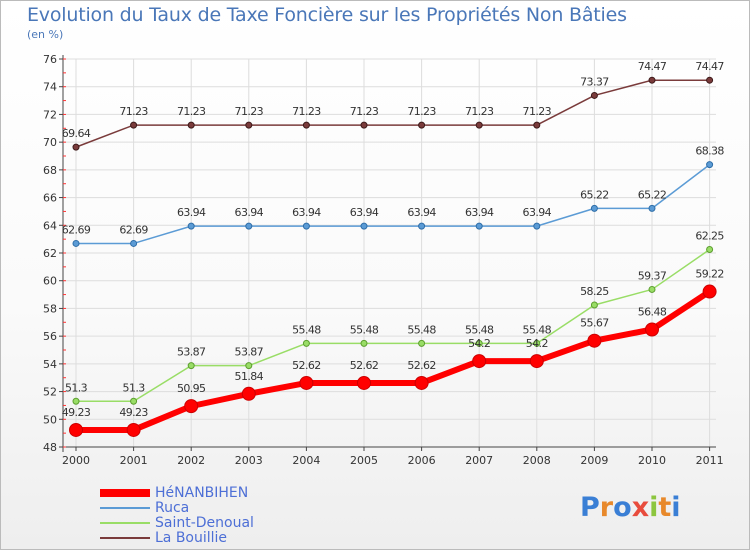 The width and height of the screenshot is (750, 550). Describe the element at coordinates (652, 275) in the screenshot. I see `data-label: 59.37` at that location.